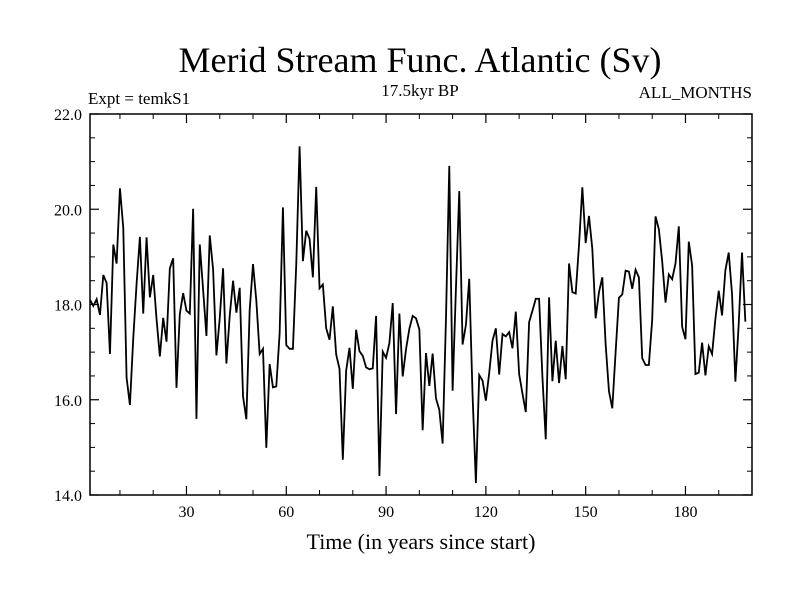 This screenshot has height=600, width=800. I want to click on x-tick-label: 180, so click(685, 512).